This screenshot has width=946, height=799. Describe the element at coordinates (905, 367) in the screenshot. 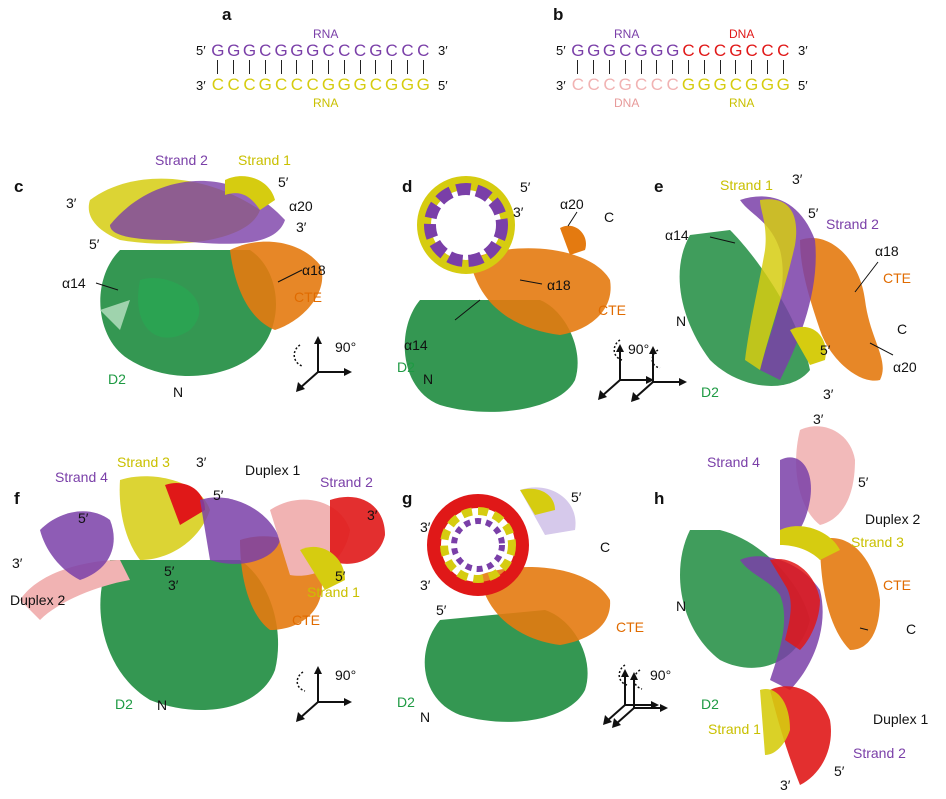

I see `e-alpha20-label: α20` at that location.